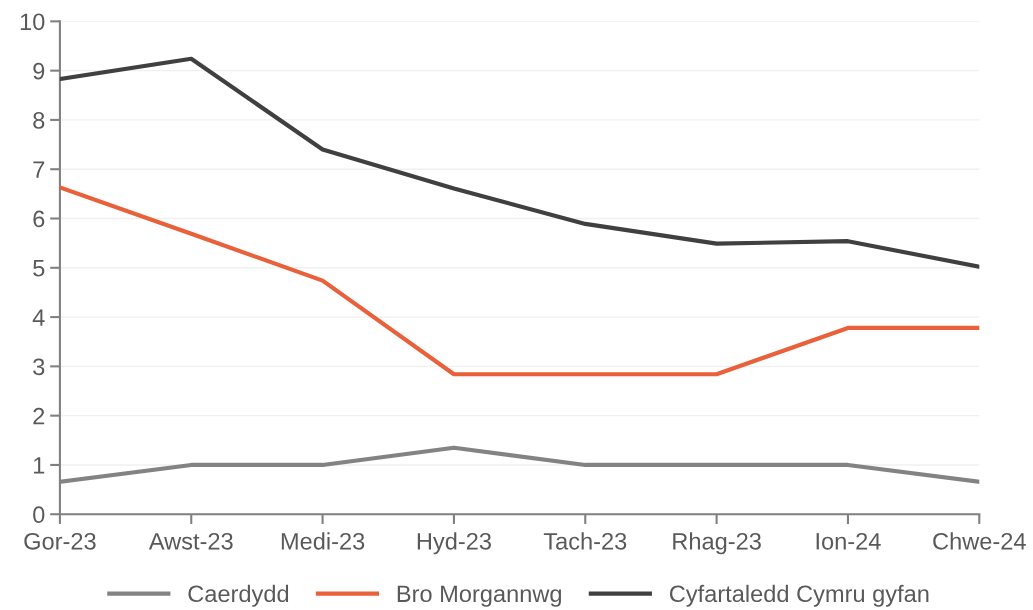  I want to click on y-tick-label: 1, so click(39, 465).